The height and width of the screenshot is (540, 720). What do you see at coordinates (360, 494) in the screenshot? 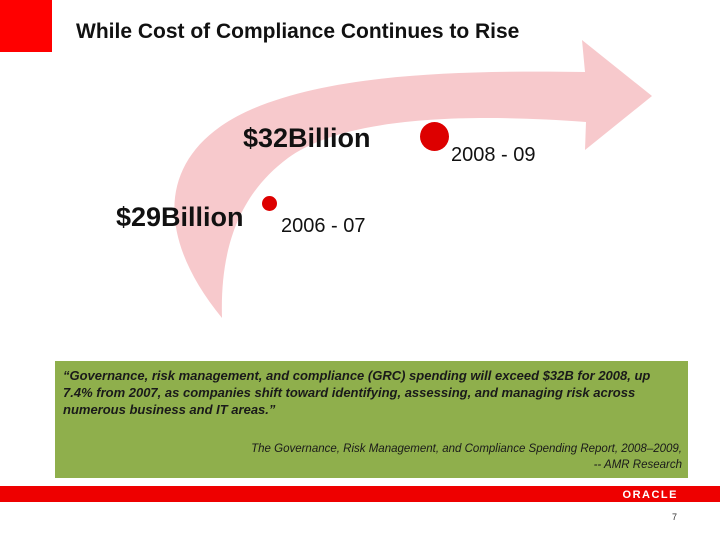
I see `footer-bar` at bounding box center [360, 494].